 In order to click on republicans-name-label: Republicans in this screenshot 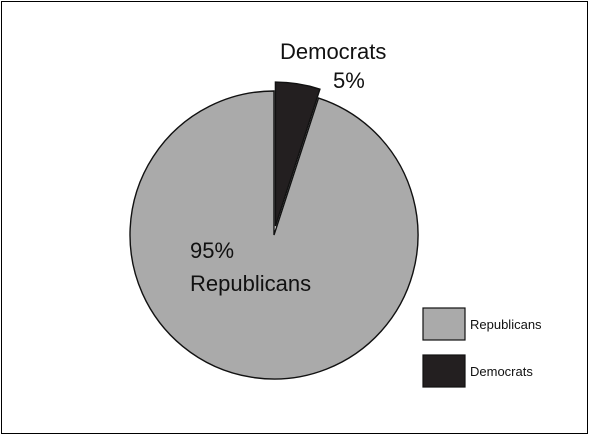, I will do `click(250, 283)`.